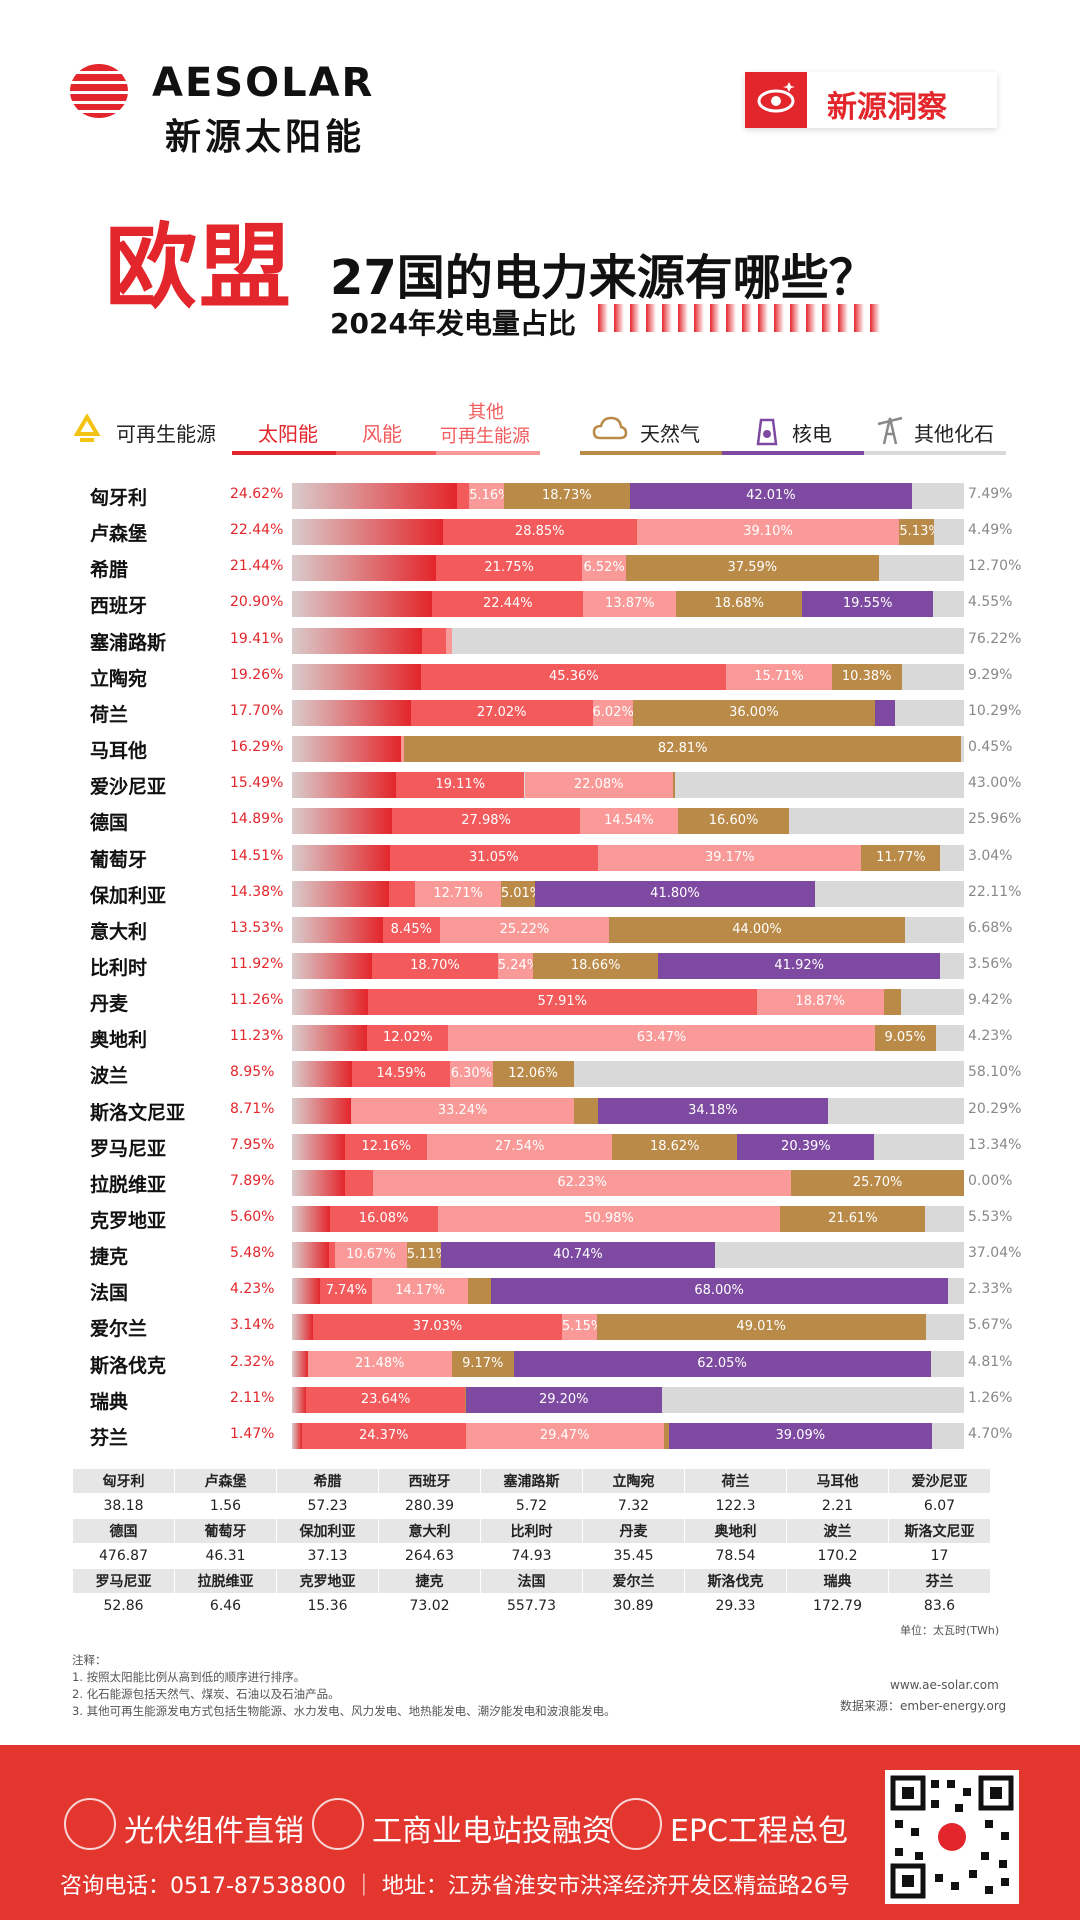 The width and height of the screenshot is (1080, 1920). Describe the element at coordinates (630, 604) in the screenshot. I see `bar-segment-other-renewable: 13.87%` at that location.